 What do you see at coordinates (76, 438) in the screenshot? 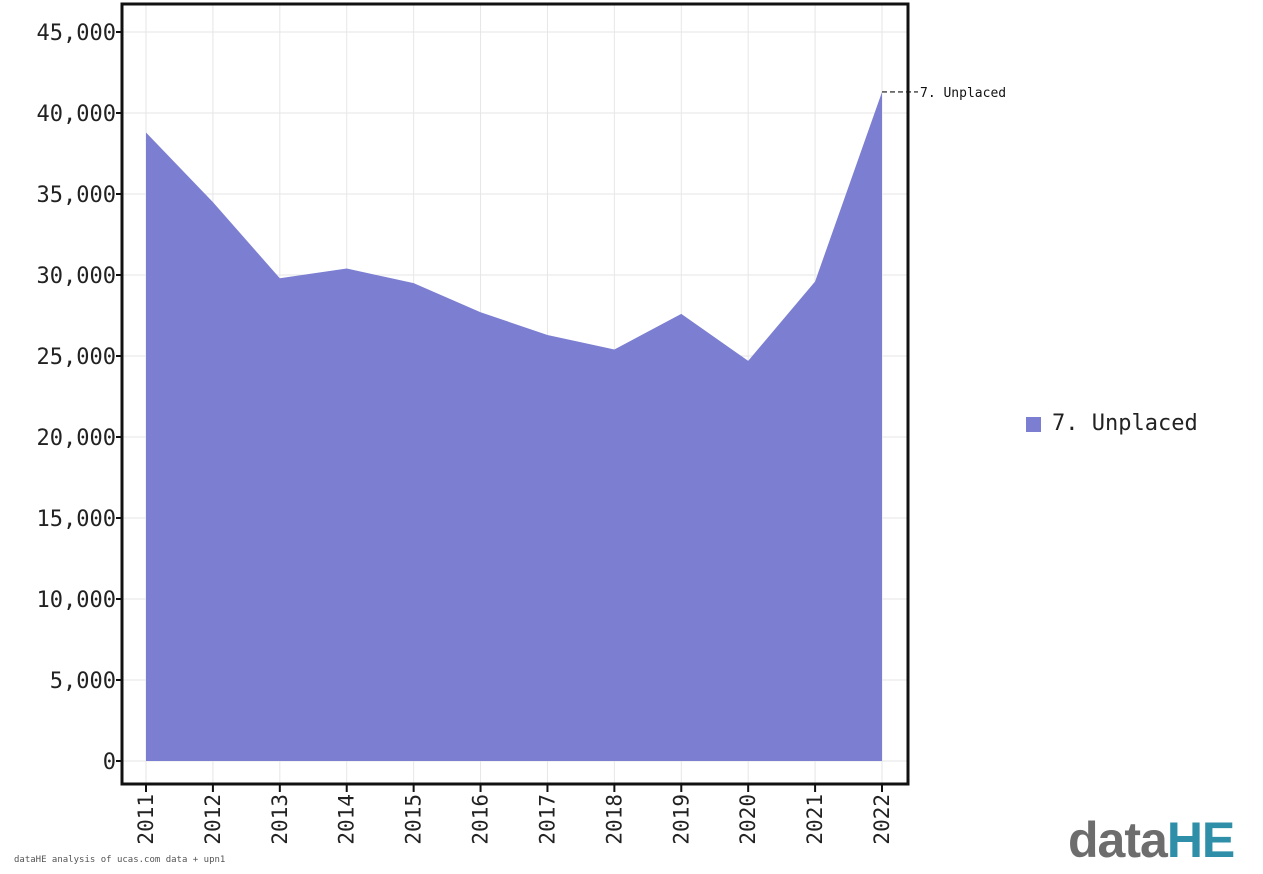
I see `y-tick-label: 20,000` at bounding box center [76, 438].